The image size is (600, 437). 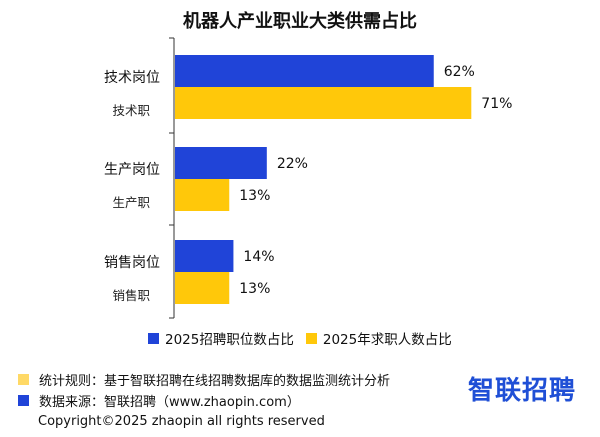 I want to click on footer-swatch-yellow, so click(x=23, y=379).